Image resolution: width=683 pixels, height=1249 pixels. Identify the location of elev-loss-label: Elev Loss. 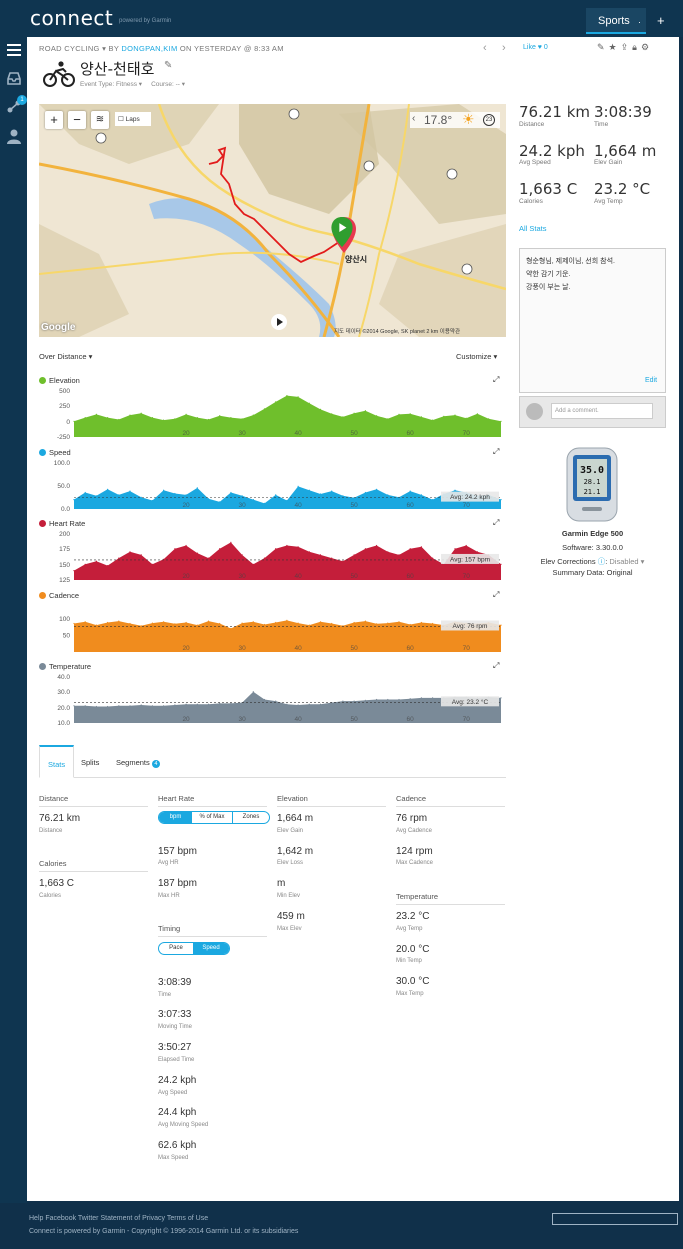
(290, 863).